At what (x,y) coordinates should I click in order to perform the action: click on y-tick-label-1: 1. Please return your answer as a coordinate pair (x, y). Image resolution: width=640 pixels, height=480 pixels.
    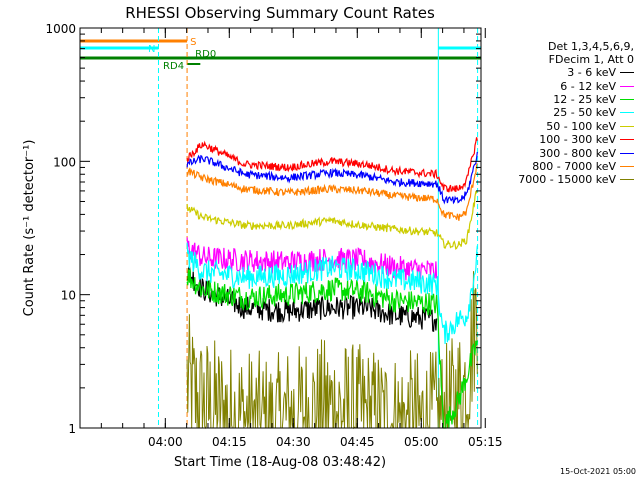
    Looking at the image, I should click on (72, 429).